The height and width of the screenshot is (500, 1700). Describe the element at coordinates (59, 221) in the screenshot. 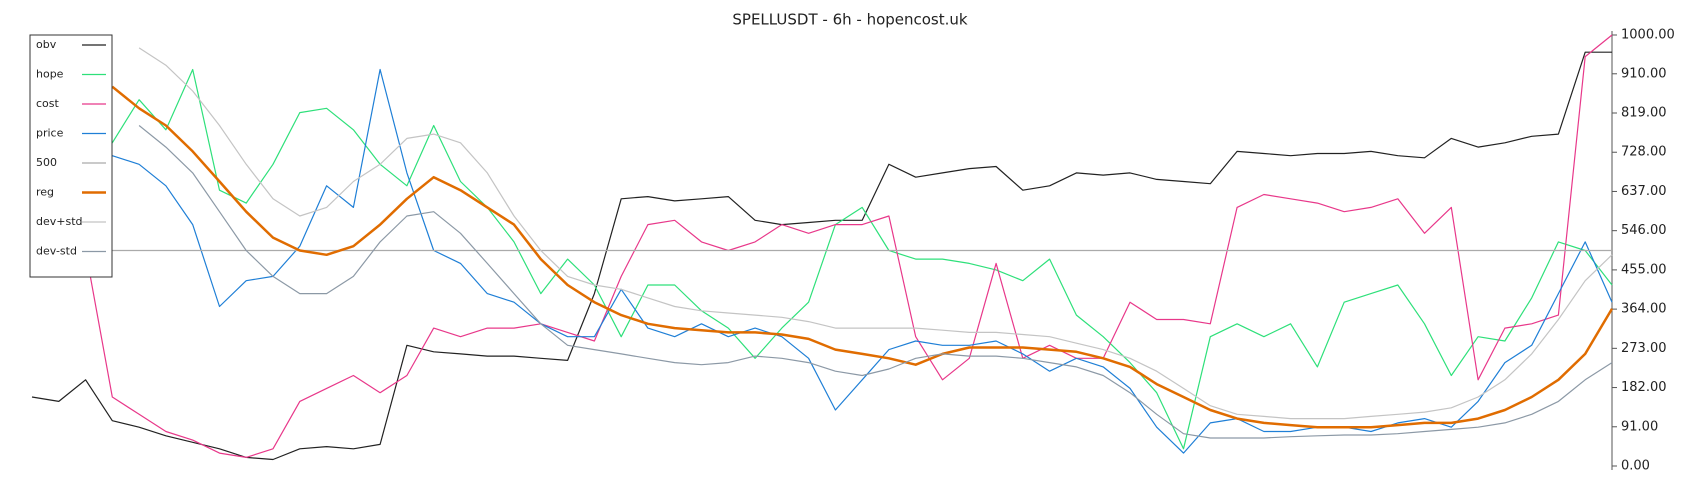

I see `legend-label: dev+std` at that location.